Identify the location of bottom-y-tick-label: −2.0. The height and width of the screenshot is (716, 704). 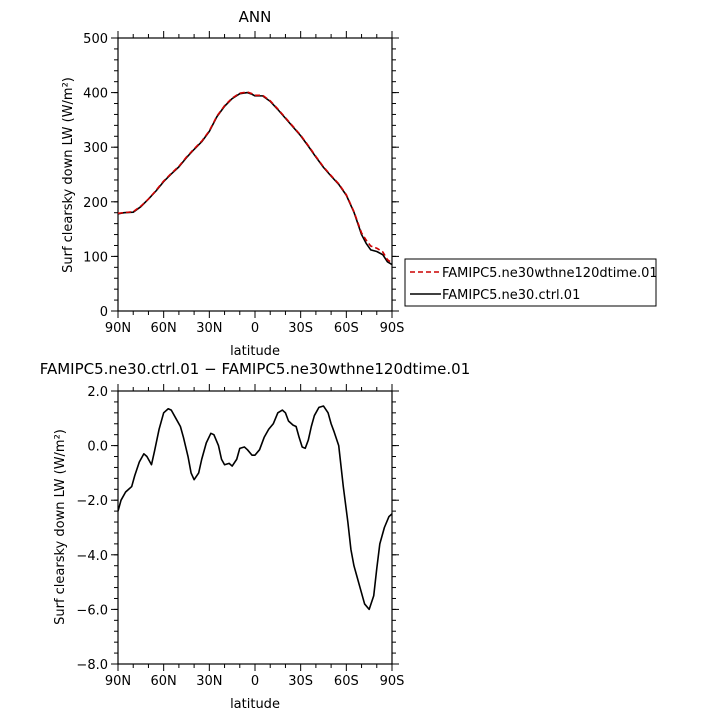
(92, 501).